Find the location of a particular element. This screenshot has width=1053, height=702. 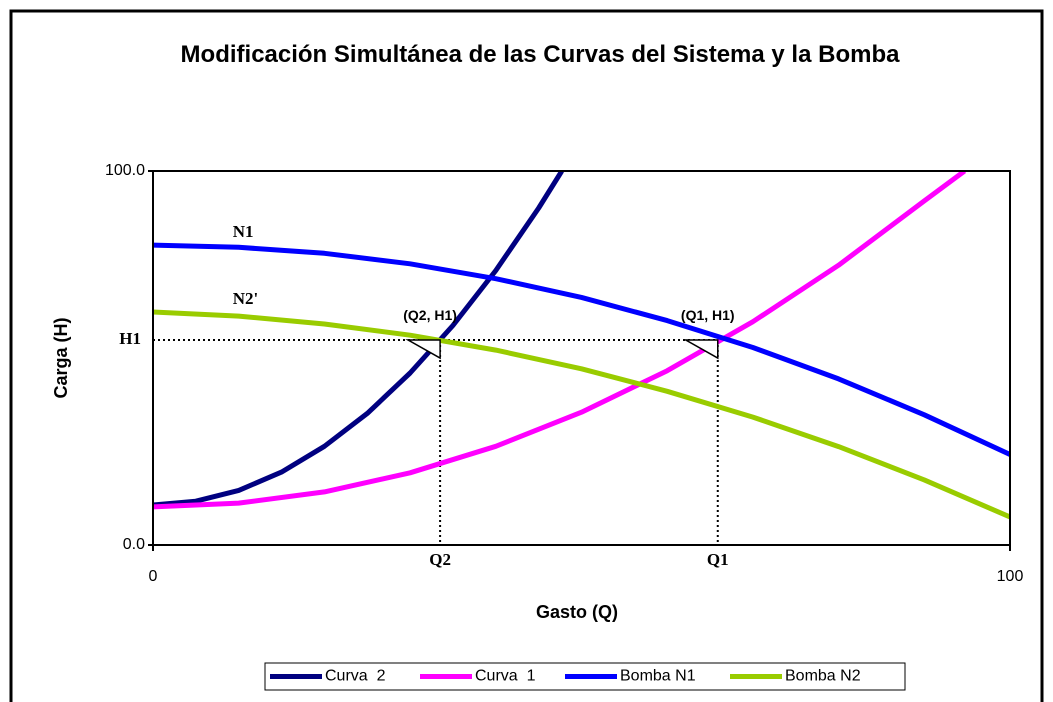

legend-label: Bomba N1 is located at coordinates (658, 676).